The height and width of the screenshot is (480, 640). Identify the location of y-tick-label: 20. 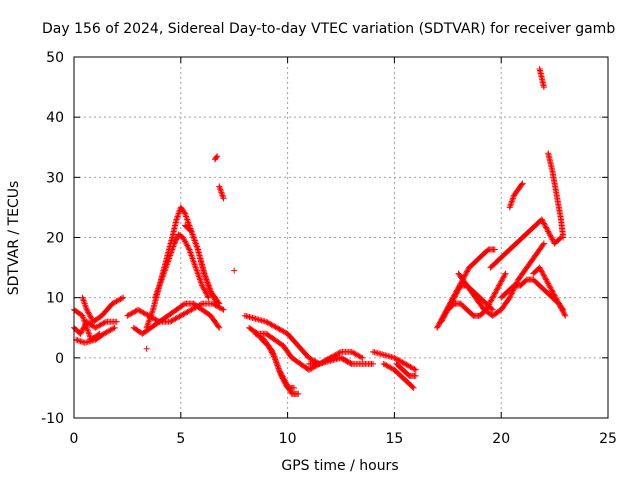
(55, 239).